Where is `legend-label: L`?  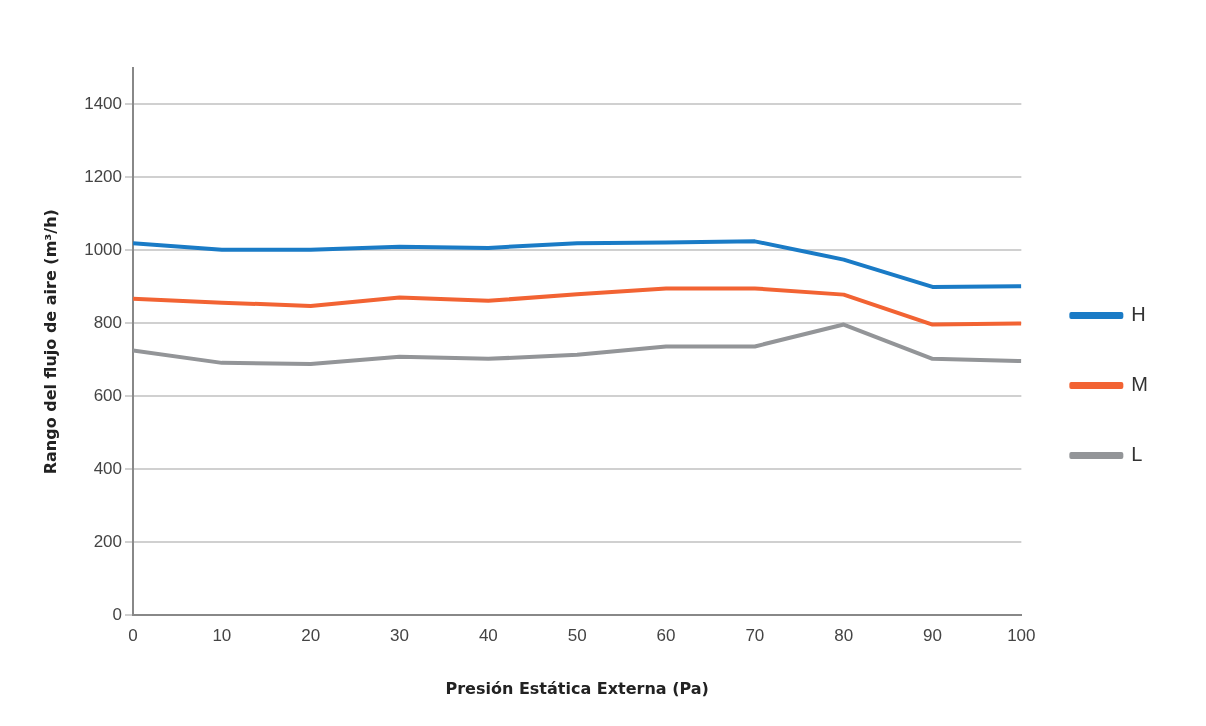 legend-label: L is located at coordinates (1137, 454).